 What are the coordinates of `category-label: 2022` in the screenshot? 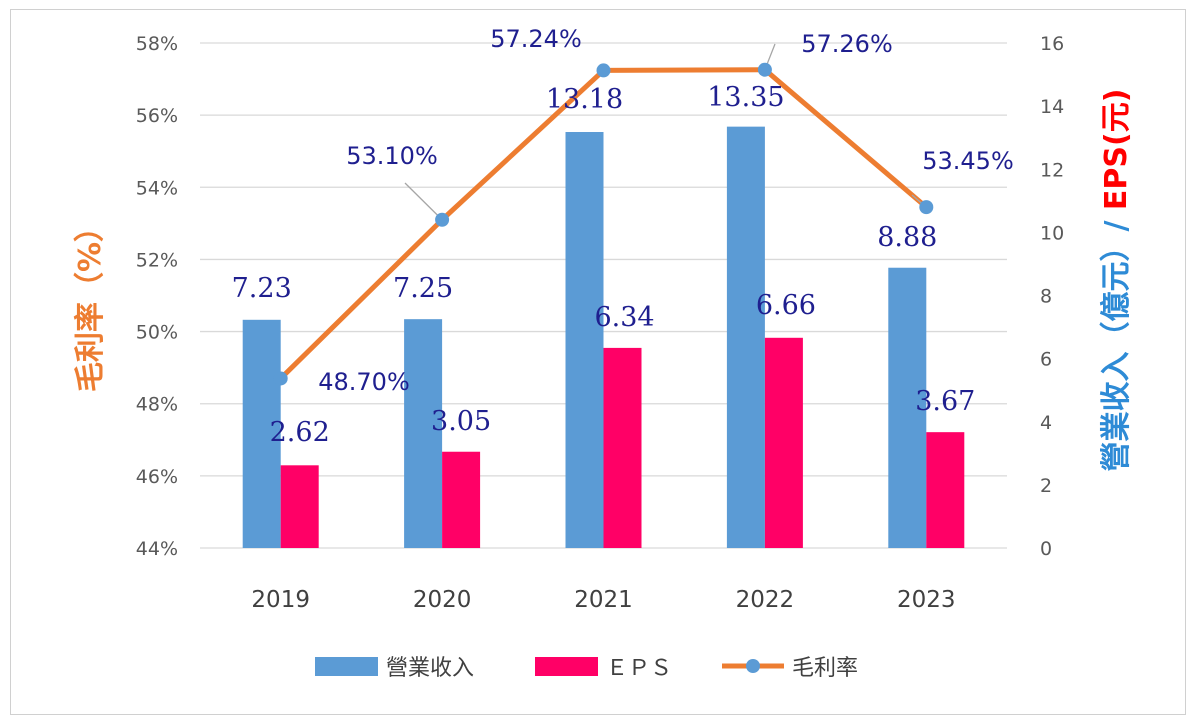 It's located at (765, 600).